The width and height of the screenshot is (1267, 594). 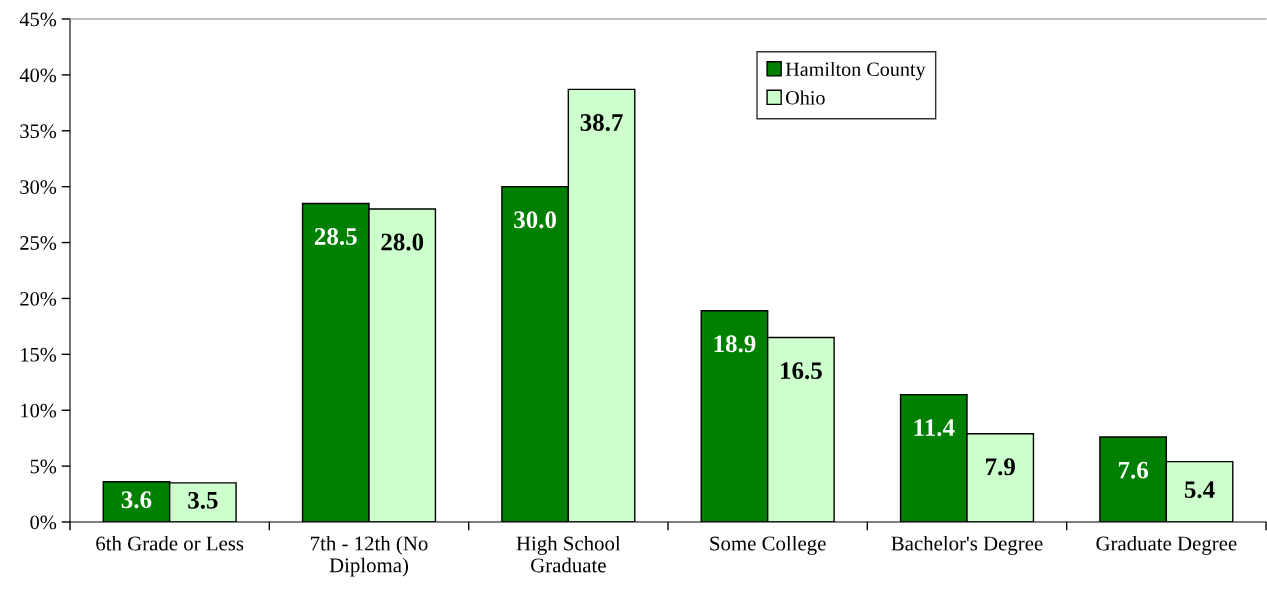 What do you see at coordinates (934, 428) in the screenshot?
I see `data-label: 11.4` at bounding box center [934, 428].